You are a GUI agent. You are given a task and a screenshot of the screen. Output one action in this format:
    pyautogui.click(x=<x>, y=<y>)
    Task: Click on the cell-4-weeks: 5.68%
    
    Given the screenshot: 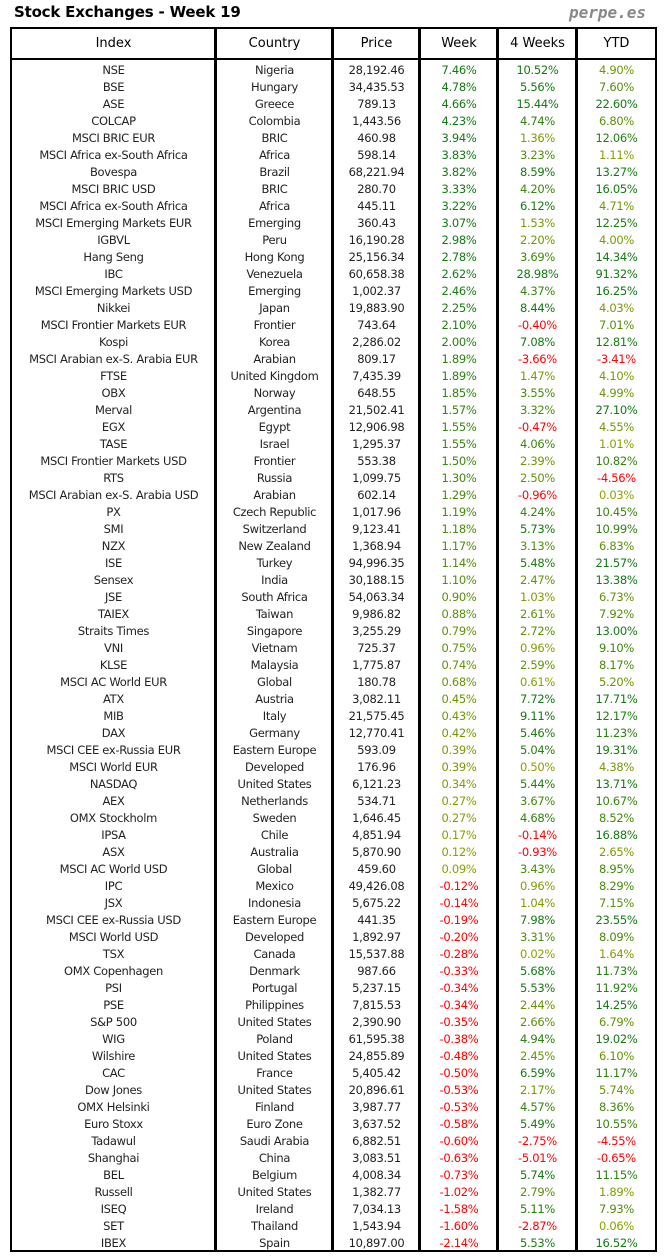 What is the action you would take?
    pyautogui.click(x=537, y=971)
    